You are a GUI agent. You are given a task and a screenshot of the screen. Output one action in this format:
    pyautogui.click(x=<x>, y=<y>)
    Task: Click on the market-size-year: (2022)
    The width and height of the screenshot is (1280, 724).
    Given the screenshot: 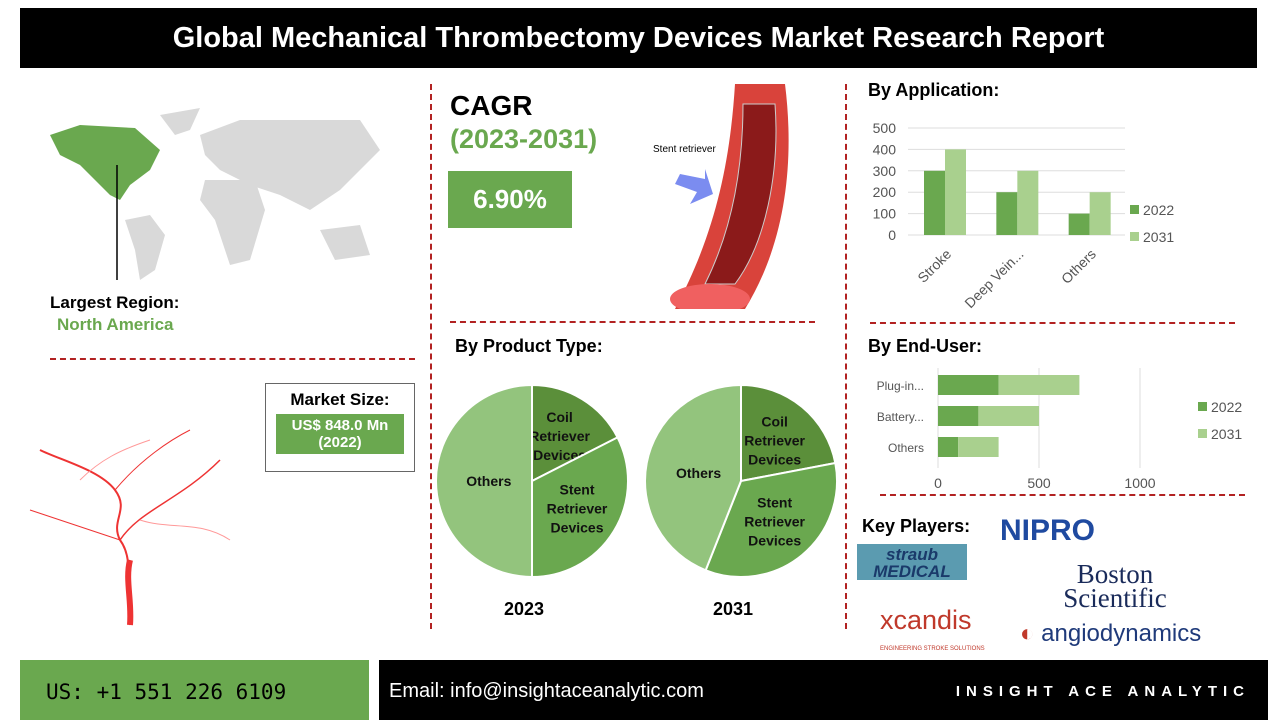 What is the action you would take?
    pyautogui.click(x=340, y=442)
    